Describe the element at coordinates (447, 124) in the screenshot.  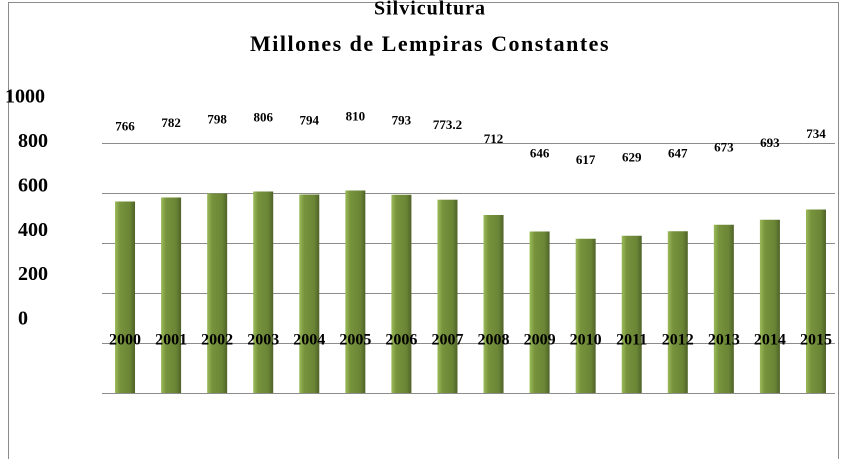
I see `value-label: 773.2` at that location.